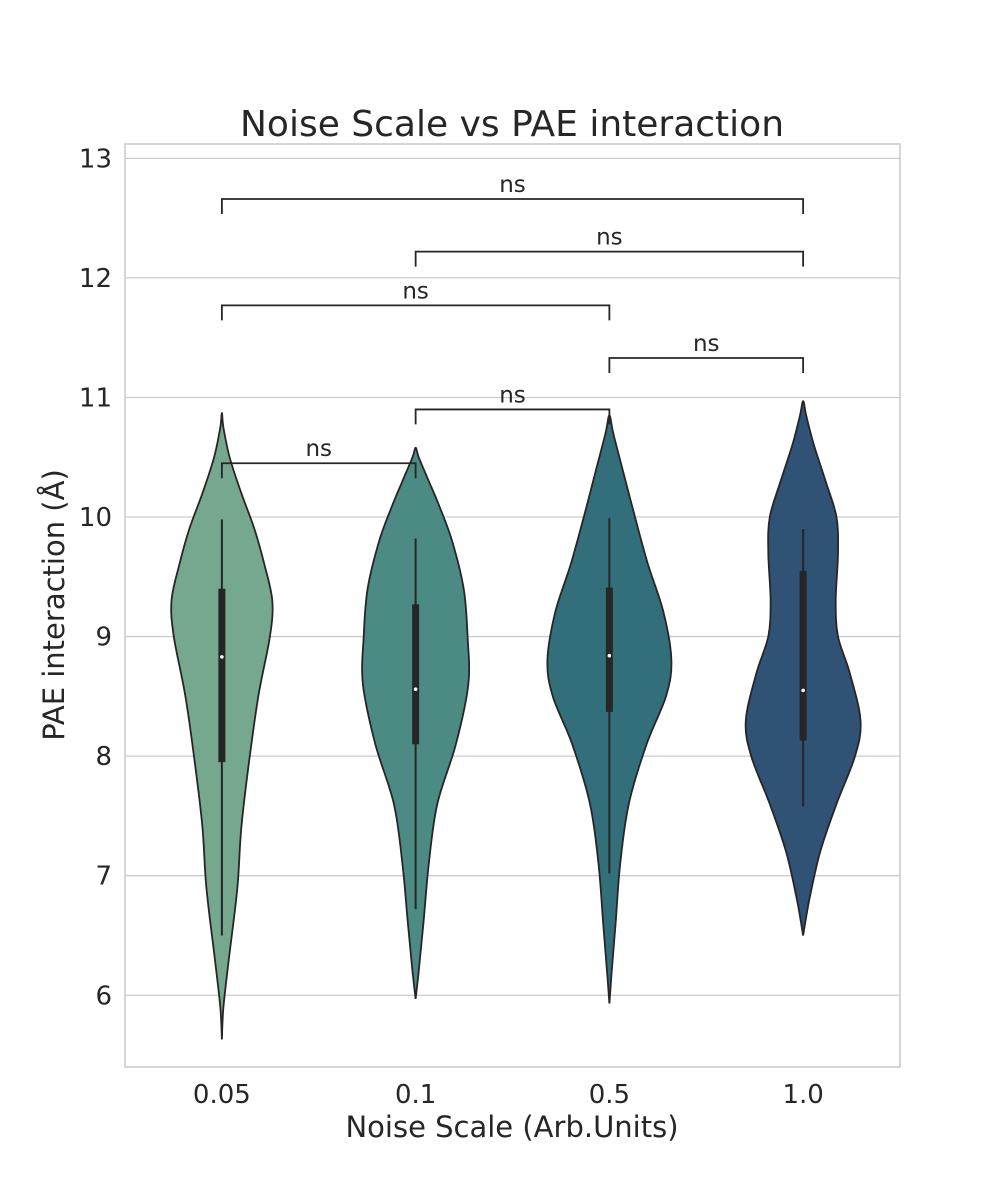 Image resolution: width=1000 pixels, height=1200 pixels. What do you see at coordinates (103, 638) in the screenshot?
I see `y-tick-label: 9` at bounding box center [103, 638].